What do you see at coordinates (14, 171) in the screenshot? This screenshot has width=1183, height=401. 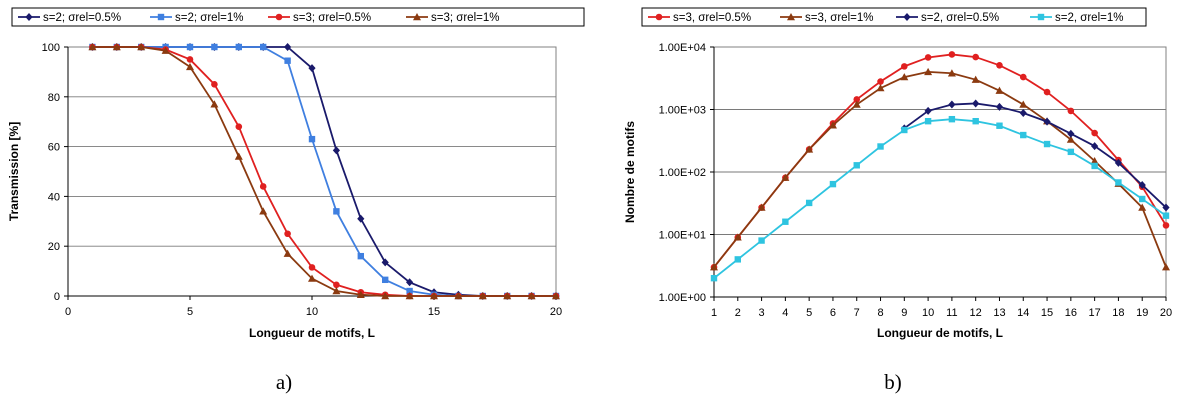 I see `y-axis-title: Transmission [%]` at bounding box center [14, 171].